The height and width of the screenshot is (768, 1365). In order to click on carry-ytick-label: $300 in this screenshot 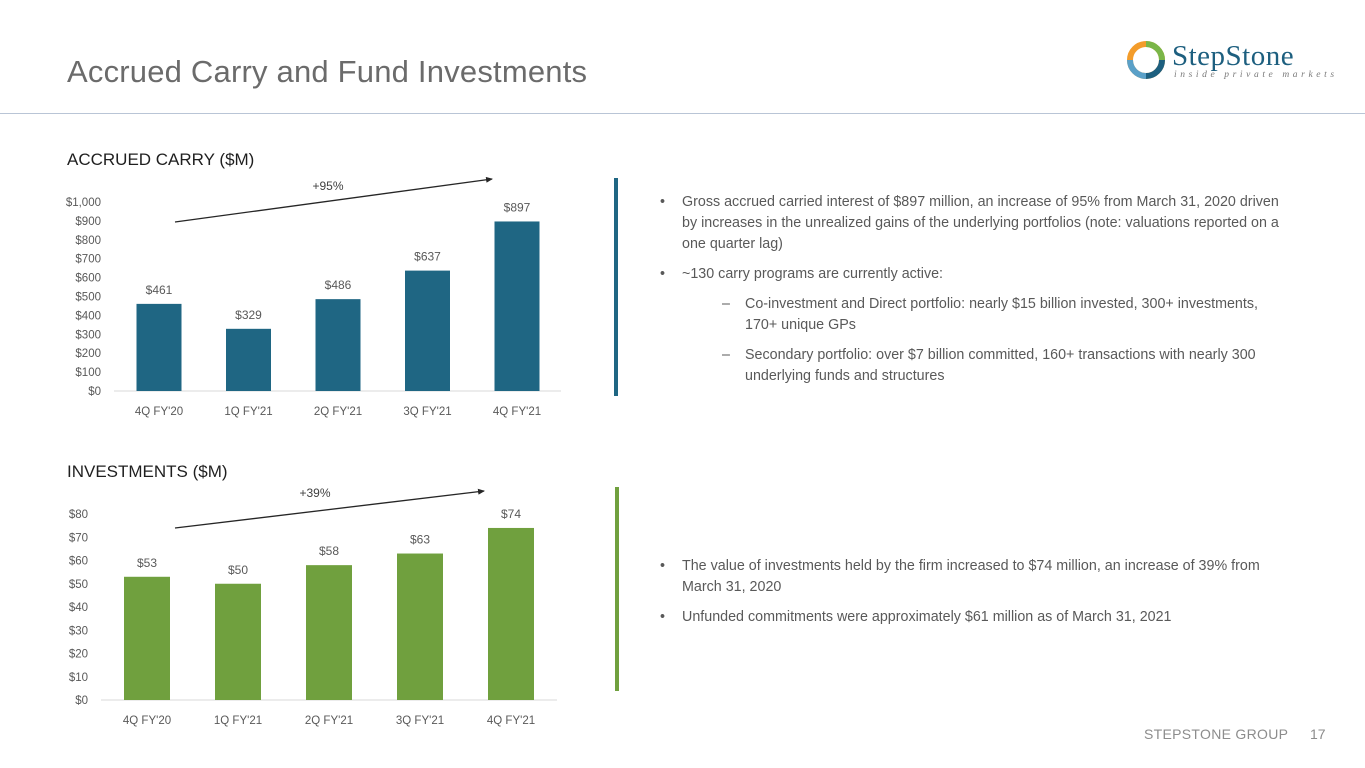, I will do `click(88, 335)`.